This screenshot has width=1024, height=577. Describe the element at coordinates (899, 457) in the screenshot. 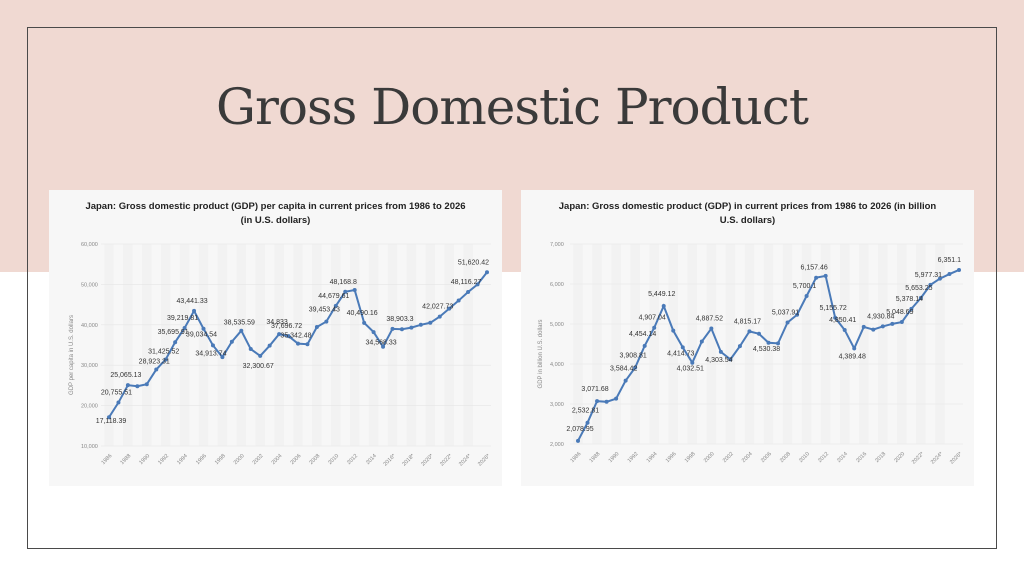

I see `x-tick-label: 2020` at that location.